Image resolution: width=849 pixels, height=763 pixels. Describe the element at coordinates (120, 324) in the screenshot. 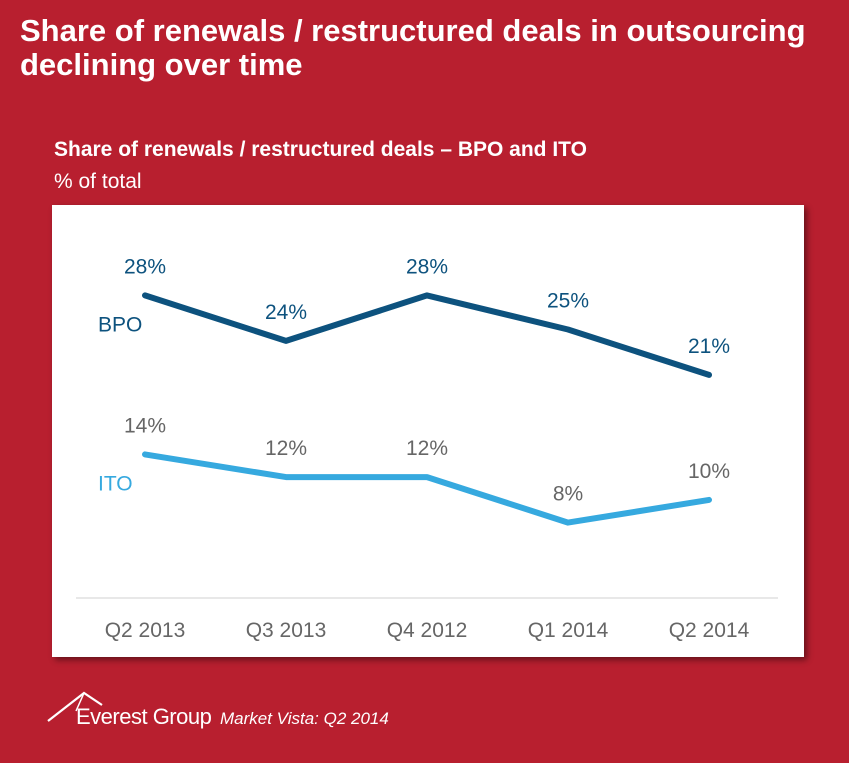

I see `bpo-legend-label: BPO` at that location.